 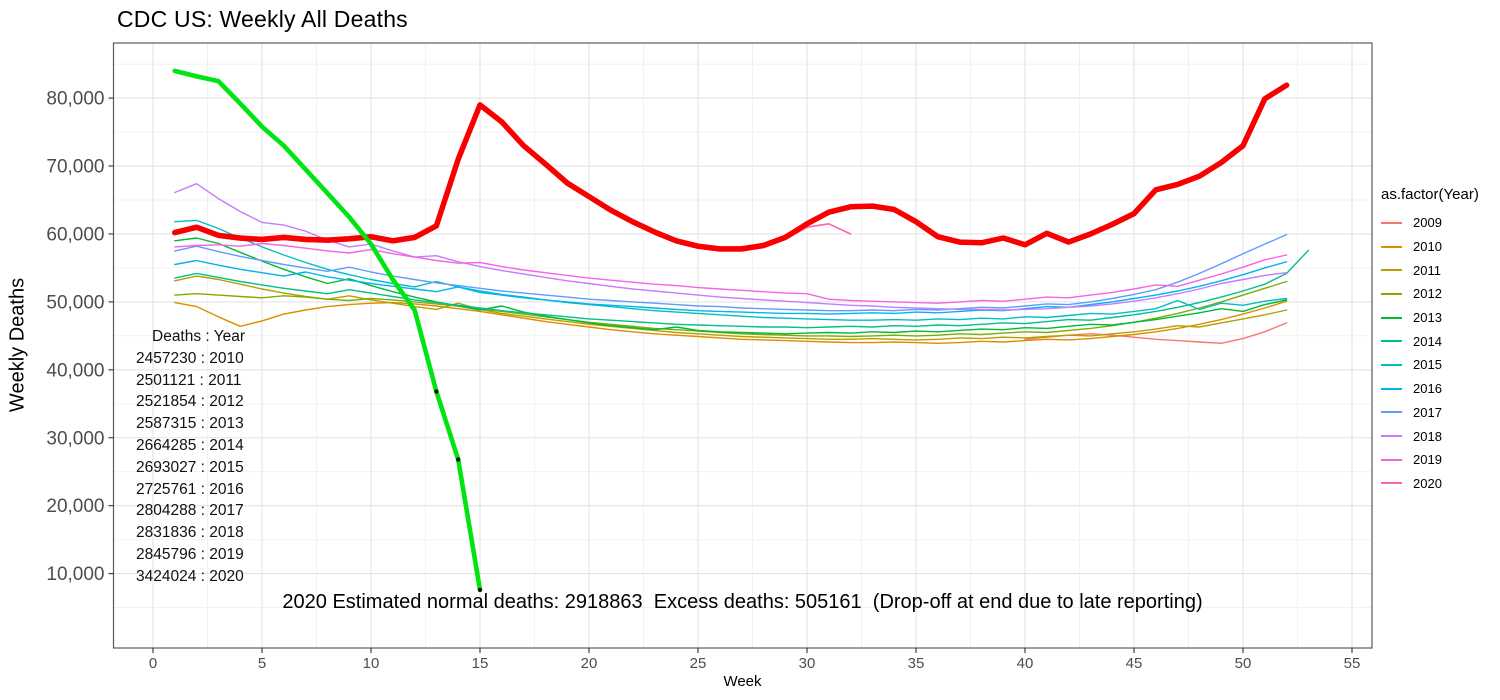 I want to click on legend-label: 2018, so click(x=1427, y=436).